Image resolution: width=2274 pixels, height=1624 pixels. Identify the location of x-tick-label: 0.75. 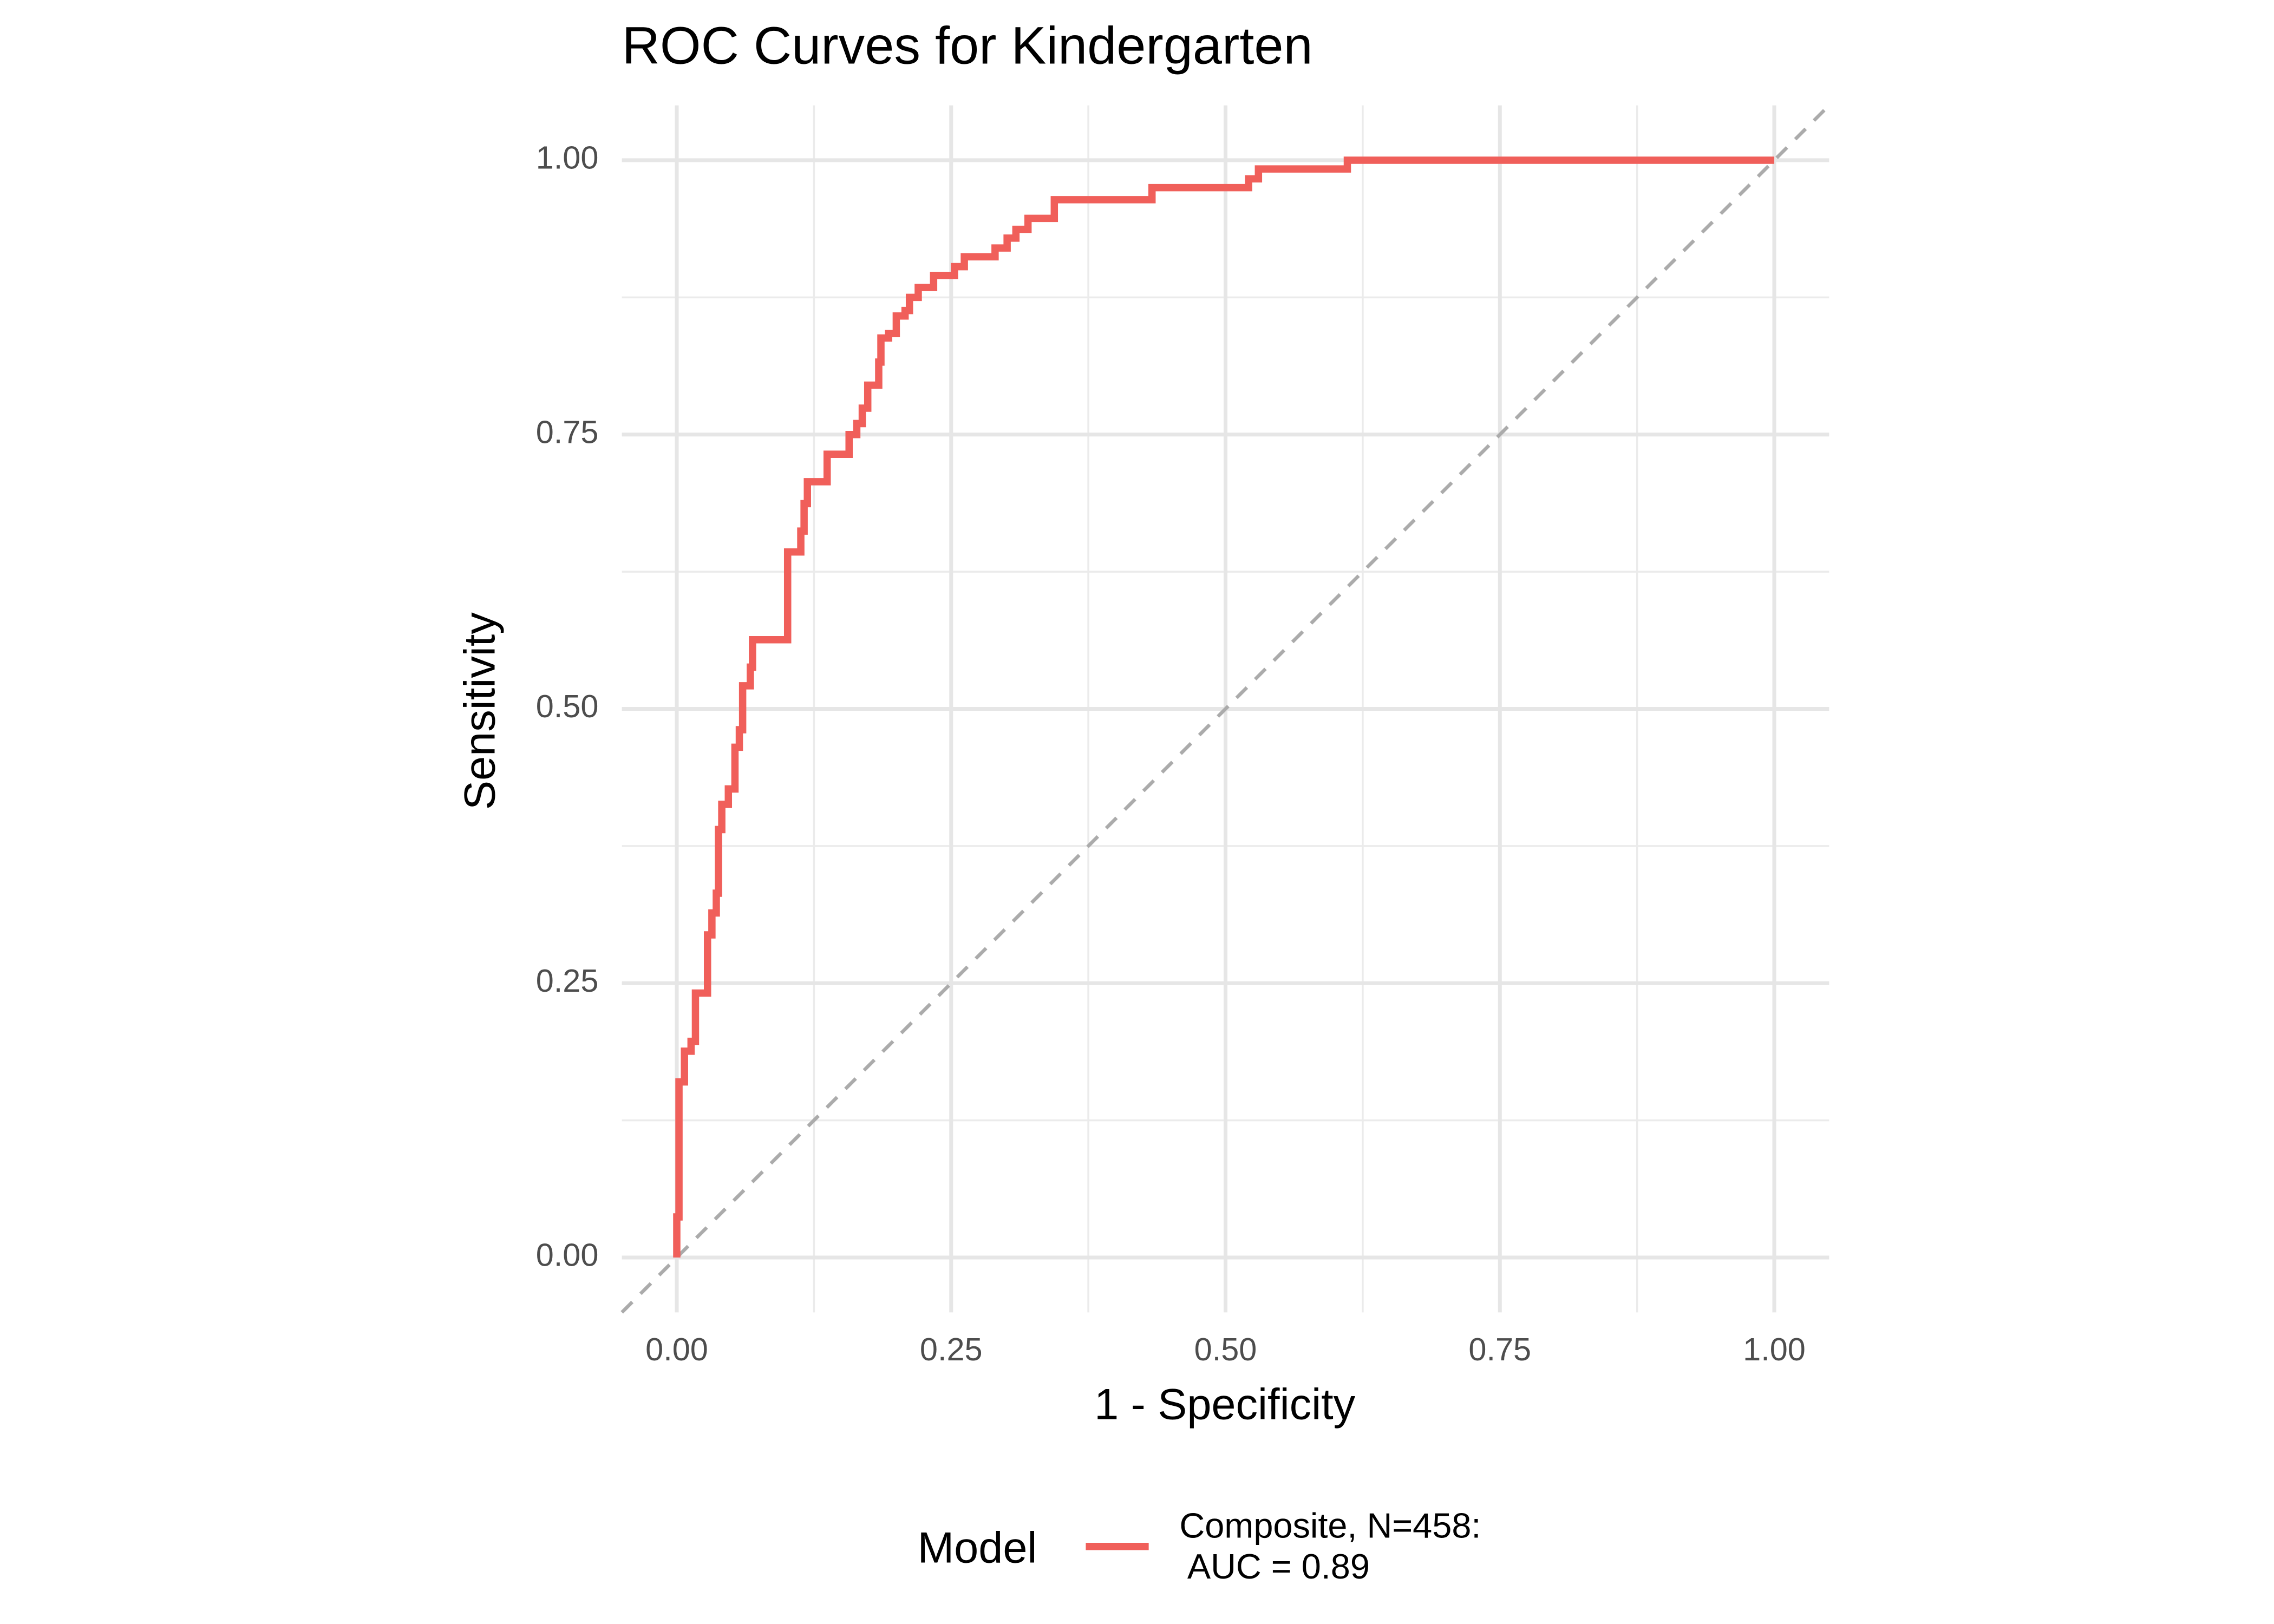
(1499, 1349).